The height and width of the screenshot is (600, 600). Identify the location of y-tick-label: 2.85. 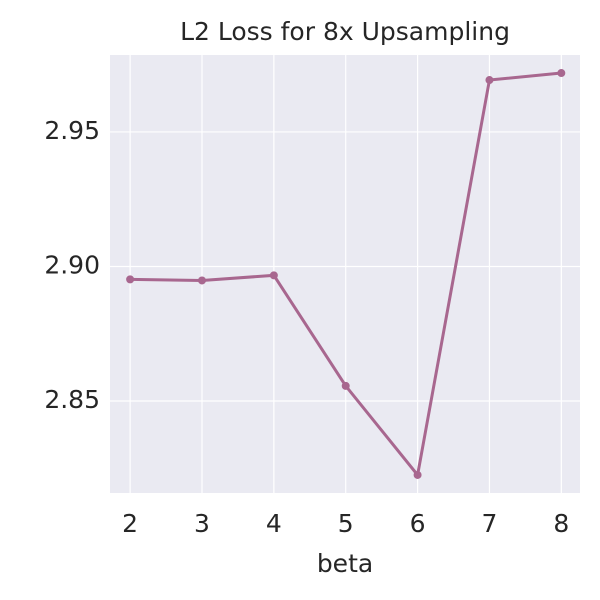
(72, 399).